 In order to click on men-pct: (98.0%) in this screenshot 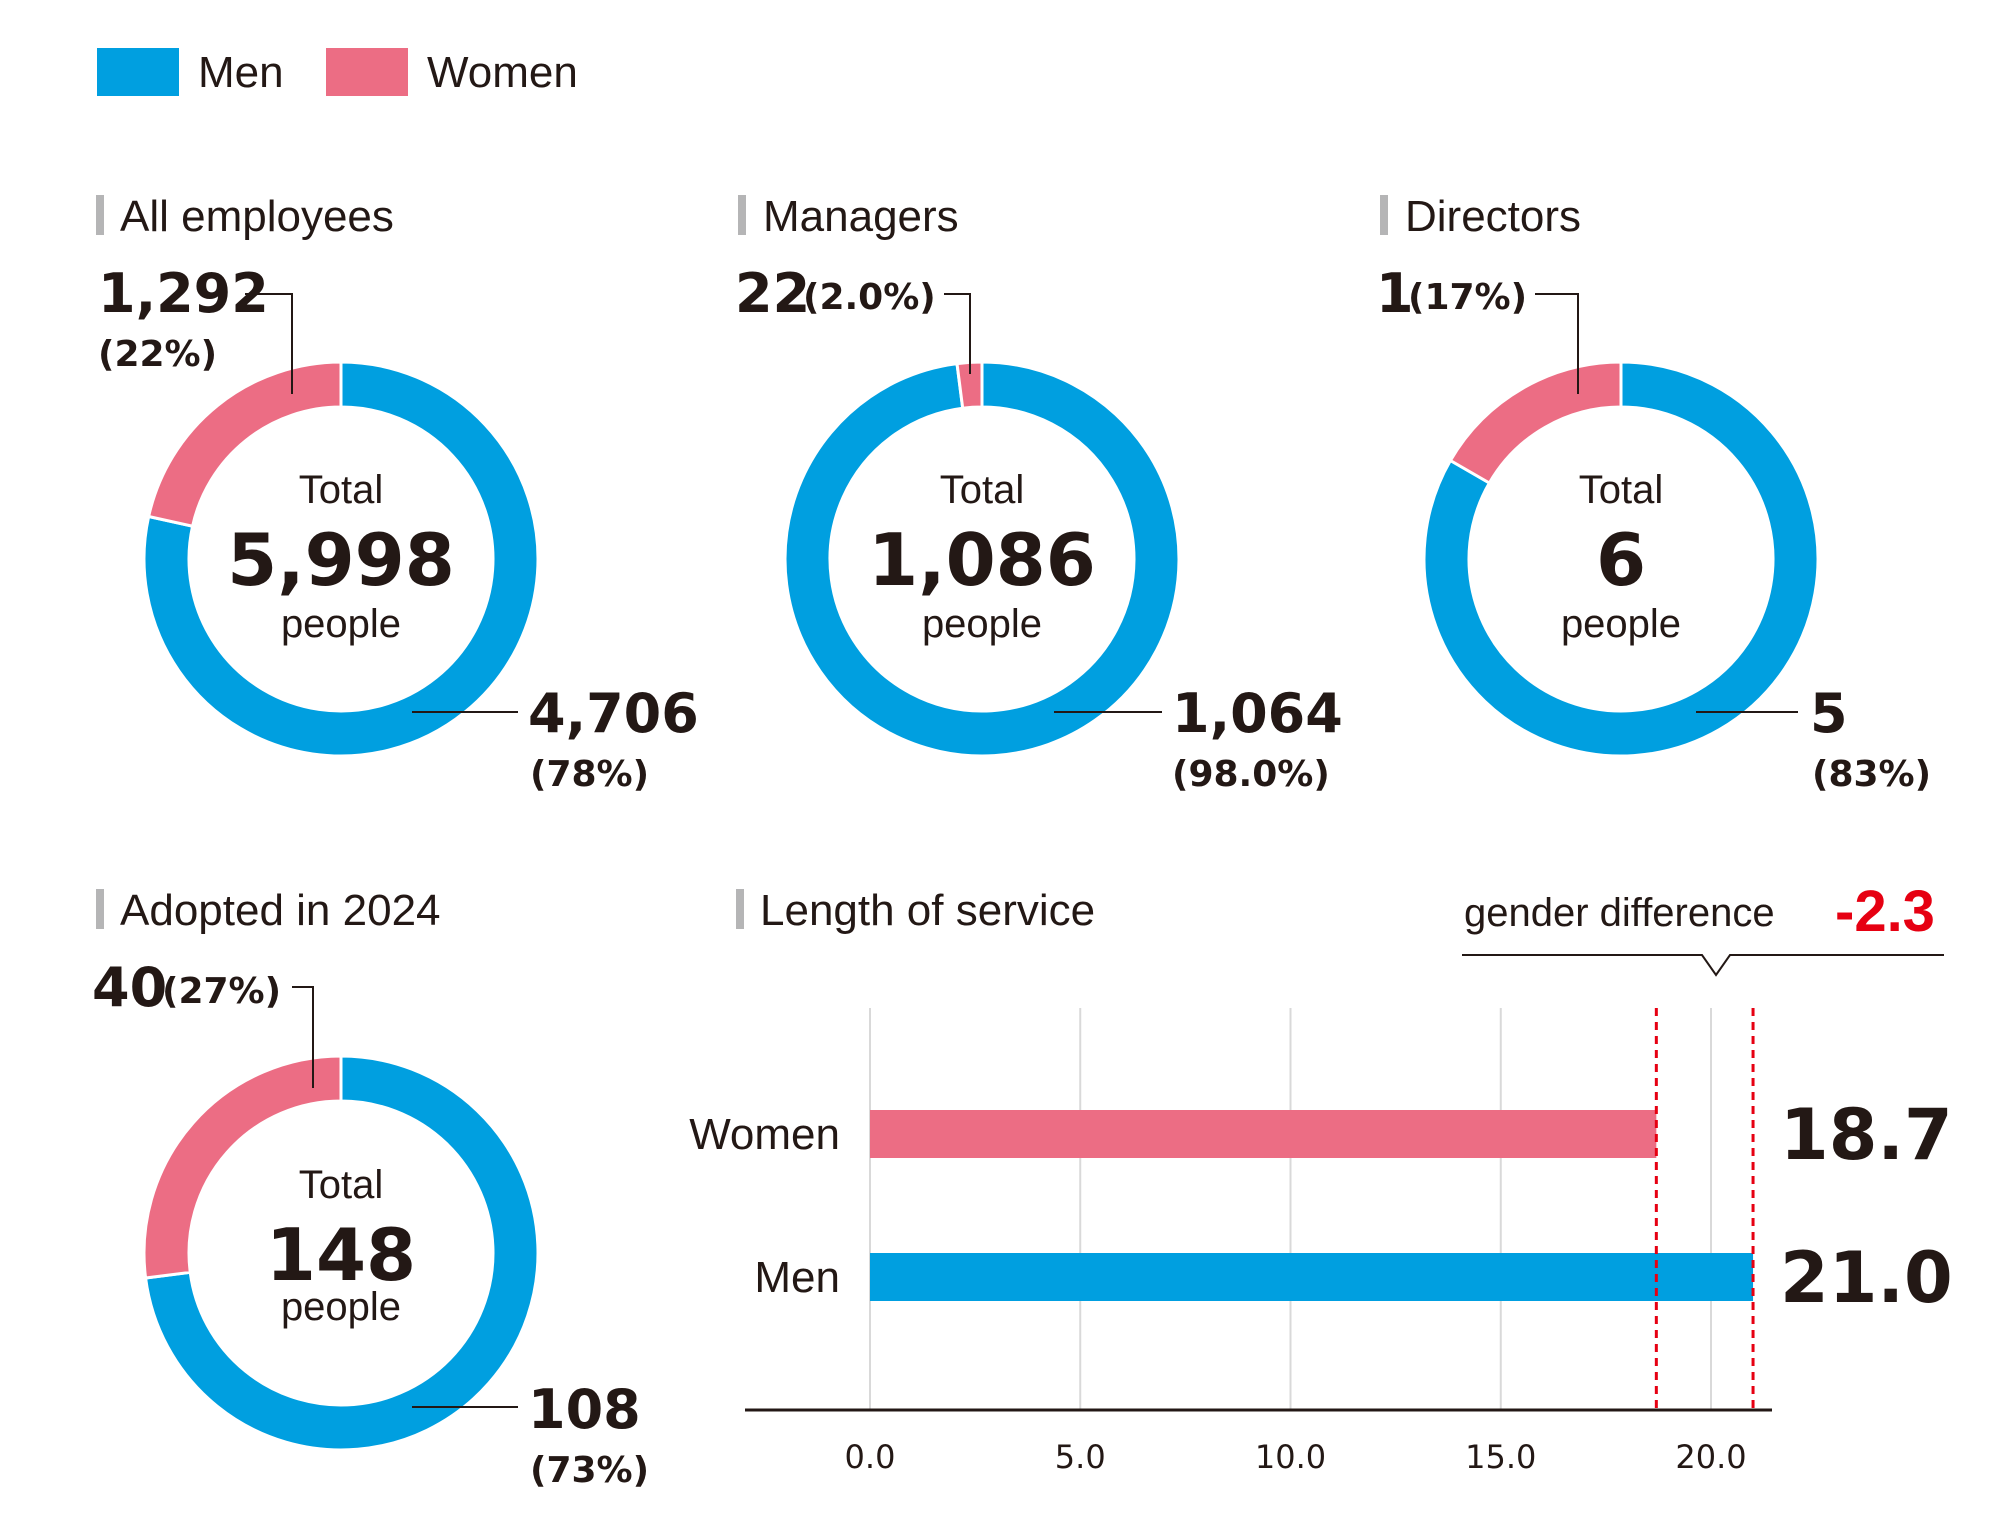, I will do `click(1251, 774)`.